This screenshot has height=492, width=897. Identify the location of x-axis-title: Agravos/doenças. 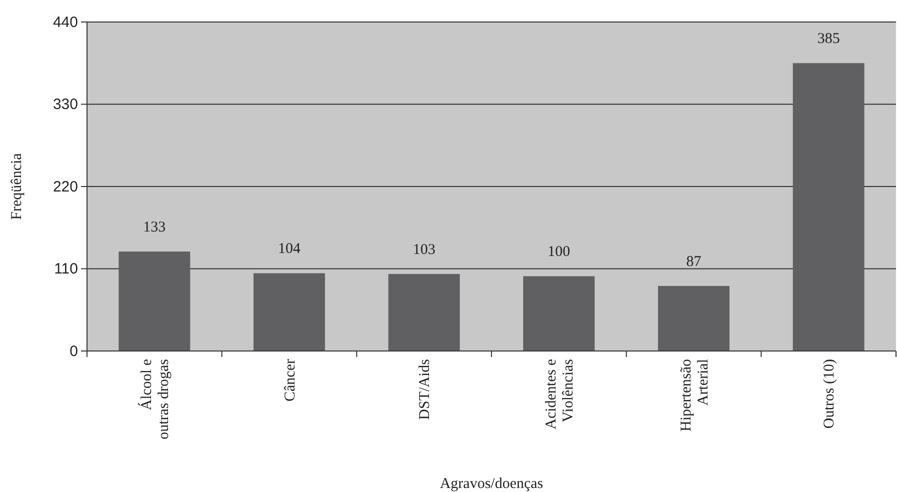
(492, 484).